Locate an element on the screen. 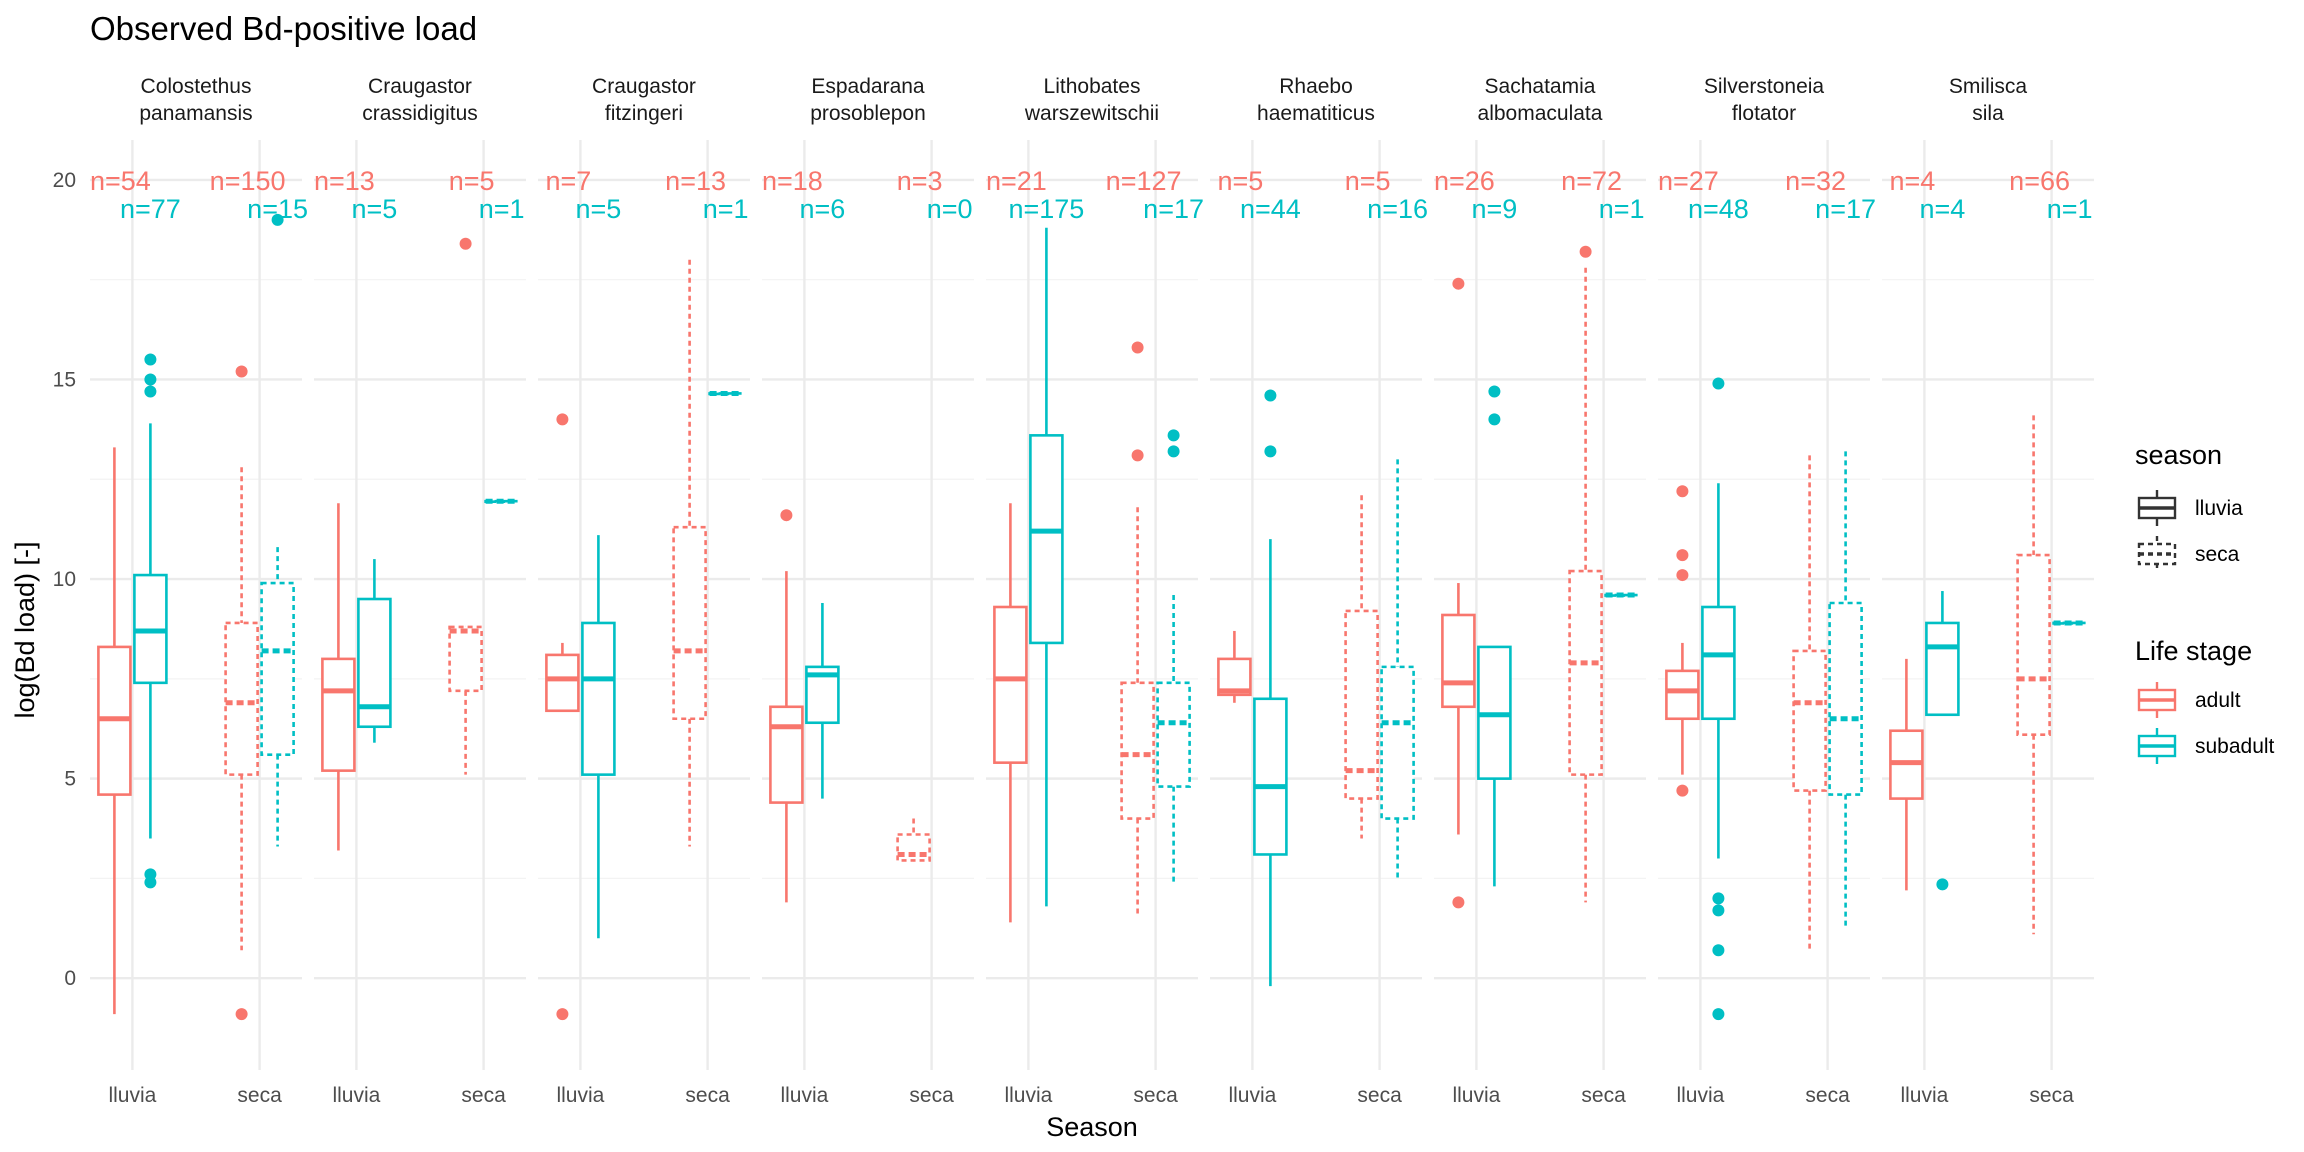  x-tick-label: lluvia is located at coordinates (1476, 1095).